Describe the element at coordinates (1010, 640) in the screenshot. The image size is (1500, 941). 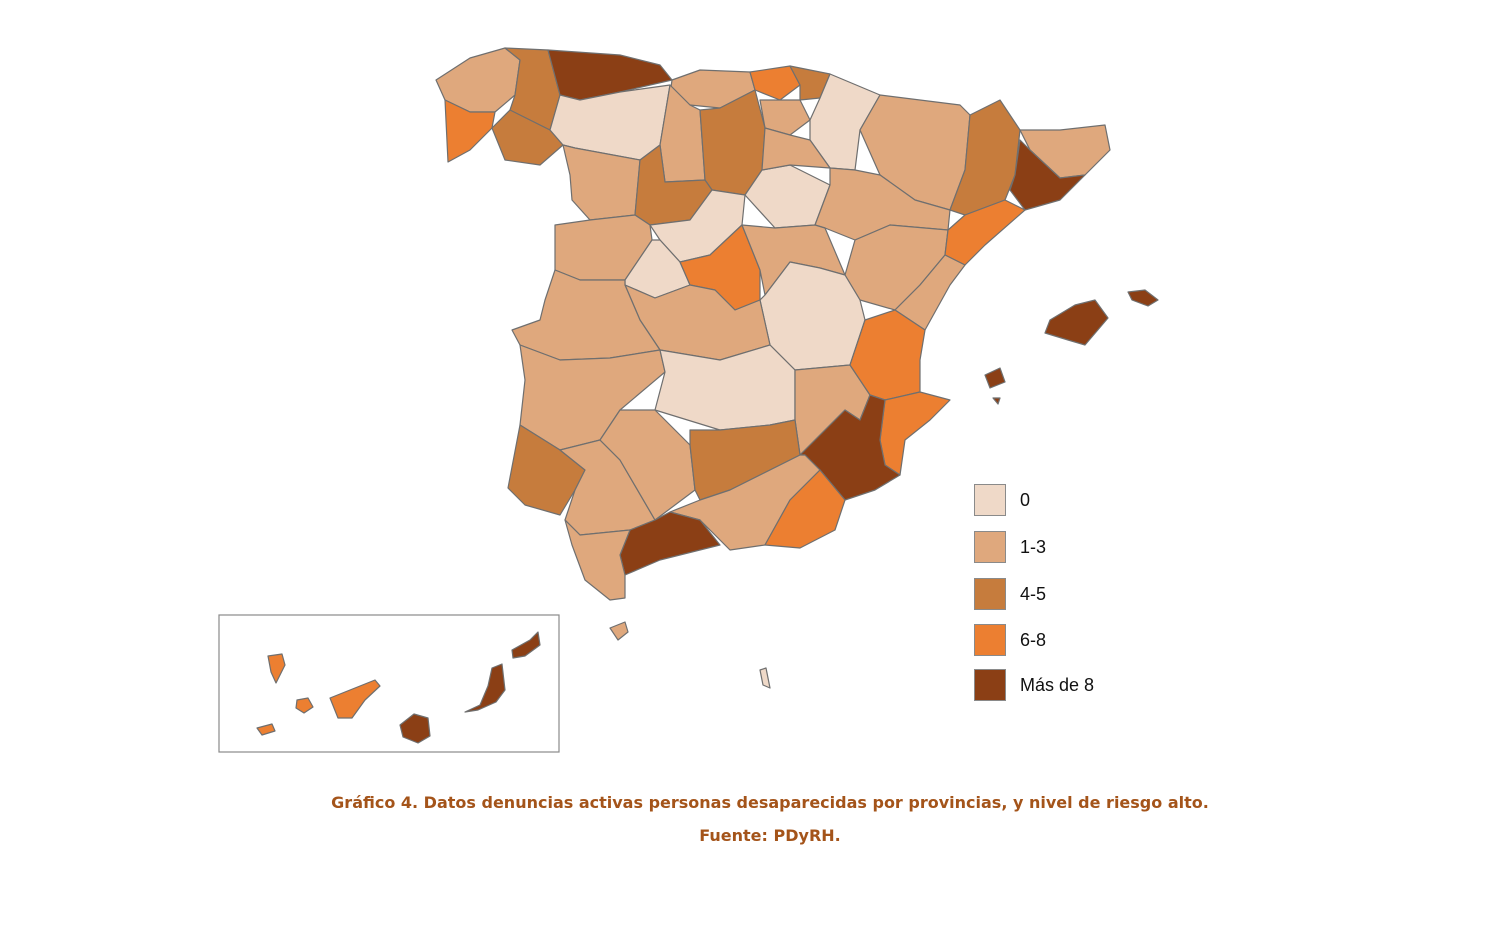
I see `legend-item: 6-8` at that location.